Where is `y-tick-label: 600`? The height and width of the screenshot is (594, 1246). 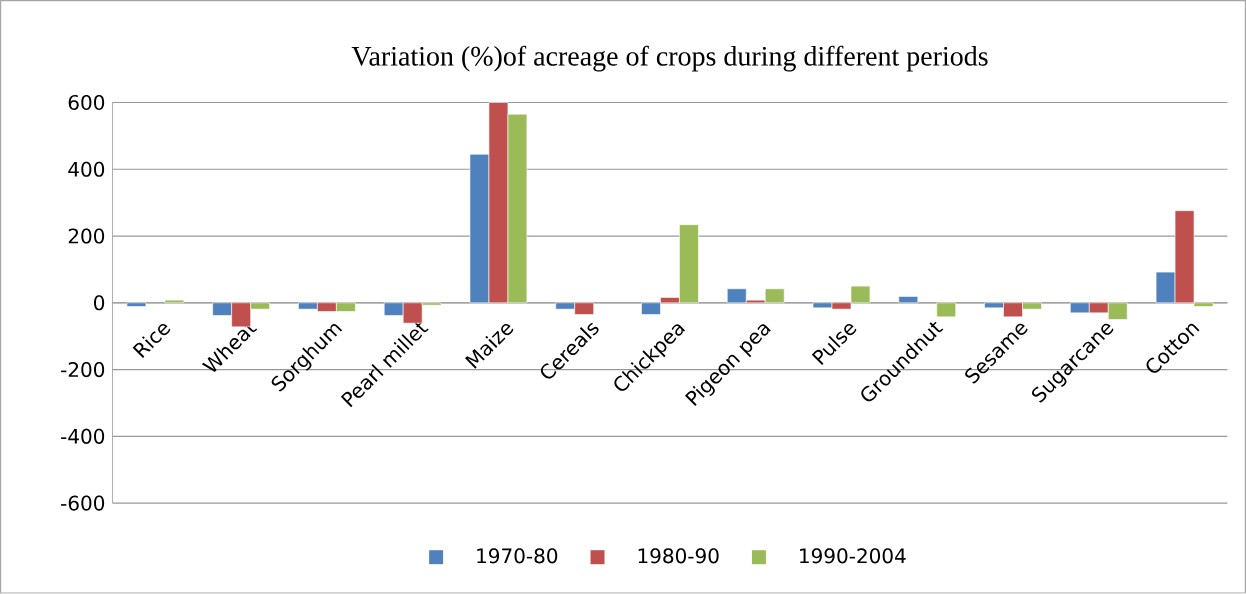
y-tick-label: 600 is located at coordinates (86, 103).